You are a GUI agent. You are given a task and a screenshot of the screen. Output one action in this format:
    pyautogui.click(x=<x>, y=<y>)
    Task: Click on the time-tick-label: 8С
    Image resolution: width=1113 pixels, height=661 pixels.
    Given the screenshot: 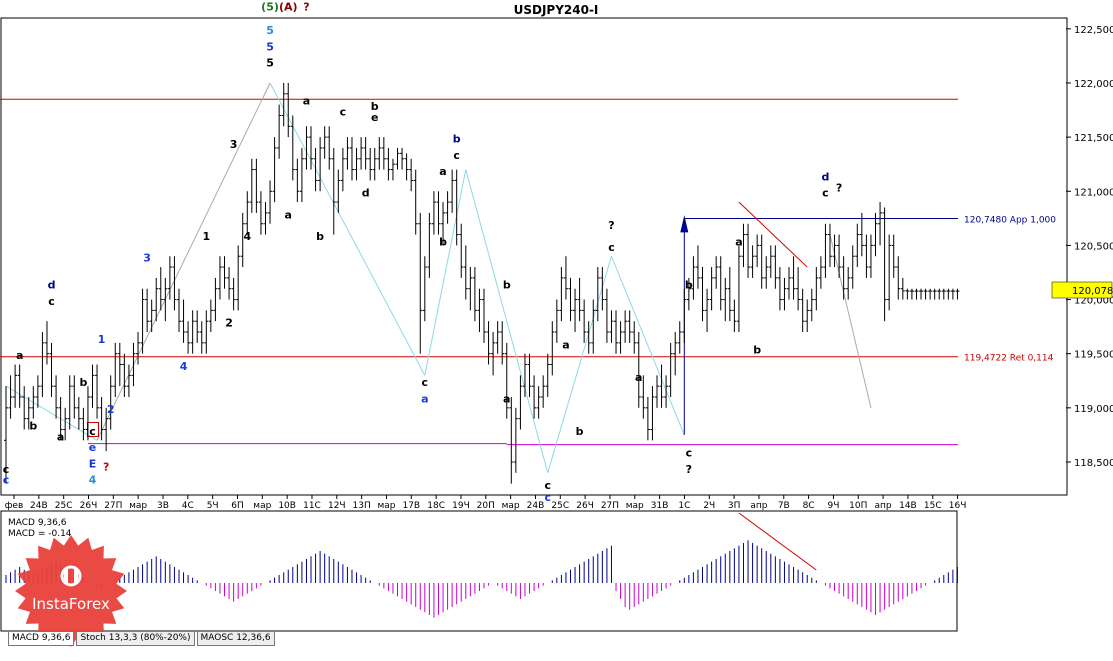 What is the action you would take?
    pyautogui.click(x=809, y=506)
    